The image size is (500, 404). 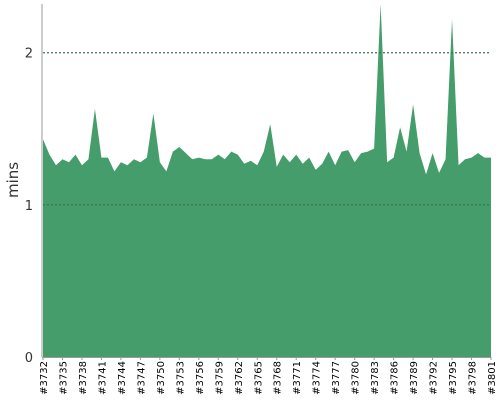 I want to click on x-tick-label: #3759, so click(x=219, y=378).